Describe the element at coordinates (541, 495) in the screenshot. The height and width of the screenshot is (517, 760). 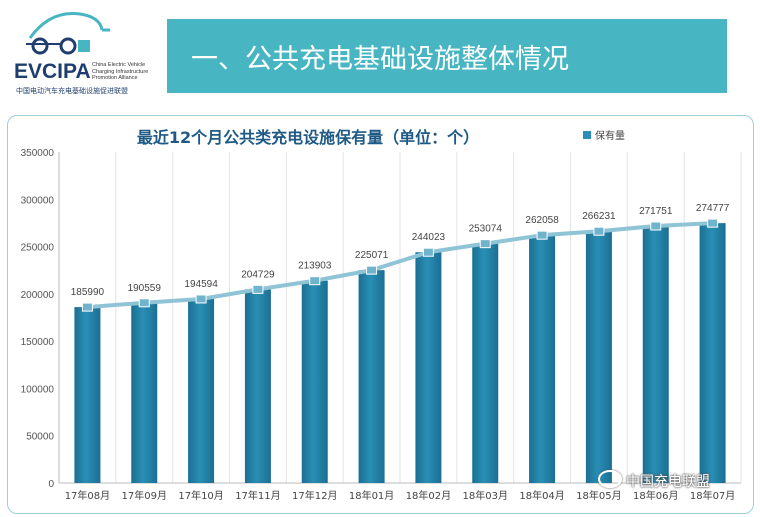
I see `x-tick-label: 18年04月` at that location.